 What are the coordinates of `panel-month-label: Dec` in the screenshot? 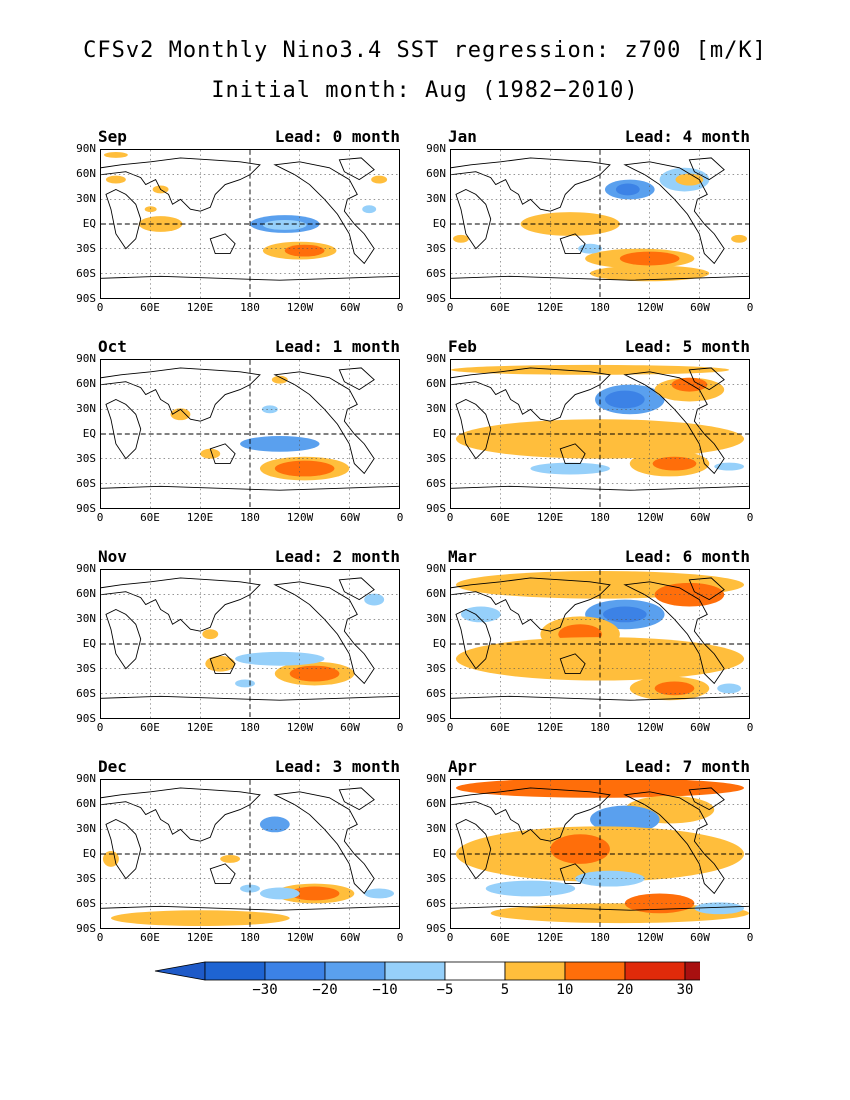 It's located at (112, 766).